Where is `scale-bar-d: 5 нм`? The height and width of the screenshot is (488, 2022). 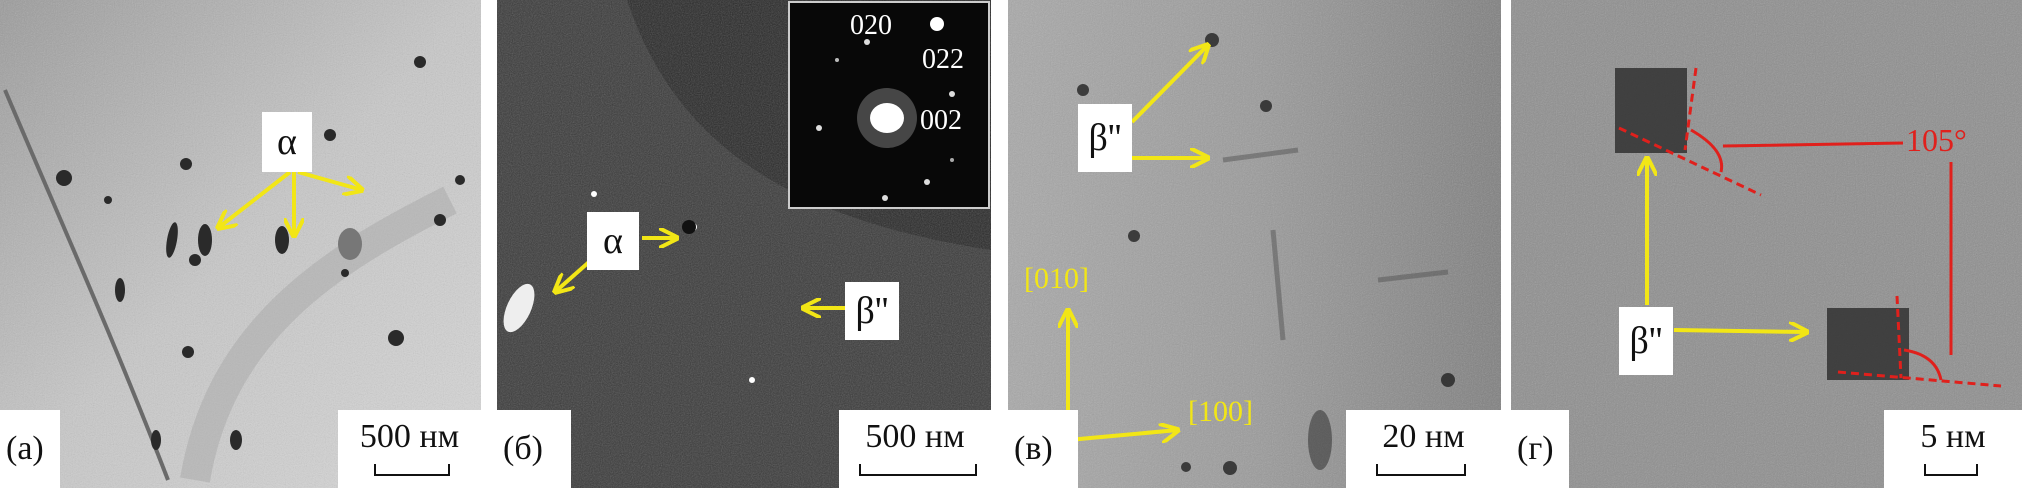
scale-bar-d: 5 нм is located at coordinates (1953, 449).